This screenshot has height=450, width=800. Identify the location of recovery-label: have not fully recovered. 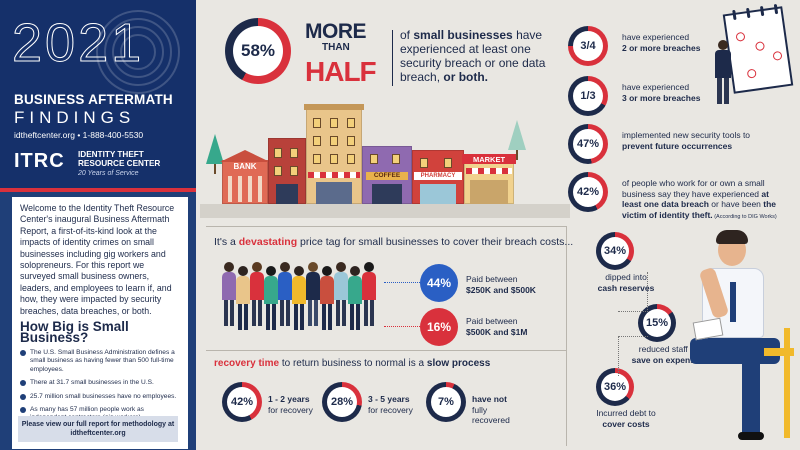
(491, 409).